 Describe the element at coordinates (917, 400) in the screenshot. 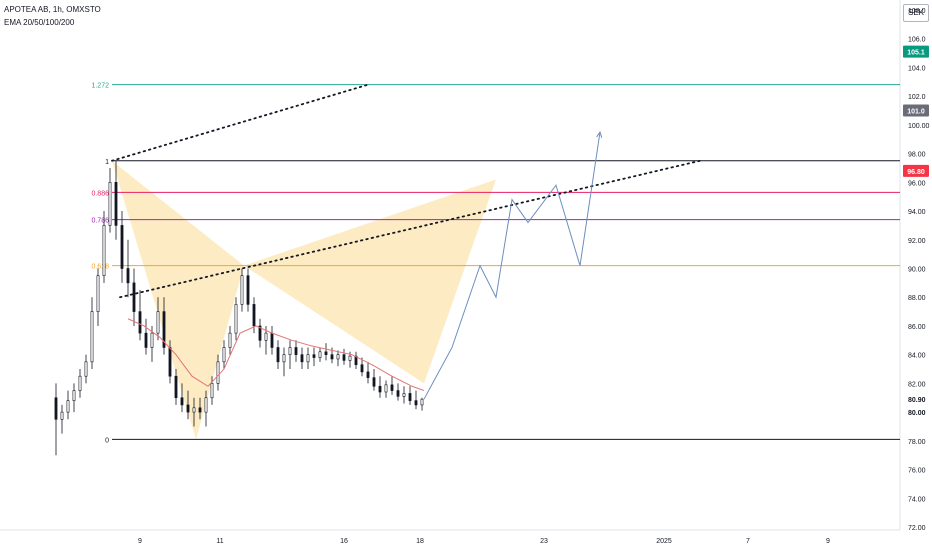

I see `price-tag-label: 80.90` at that location.